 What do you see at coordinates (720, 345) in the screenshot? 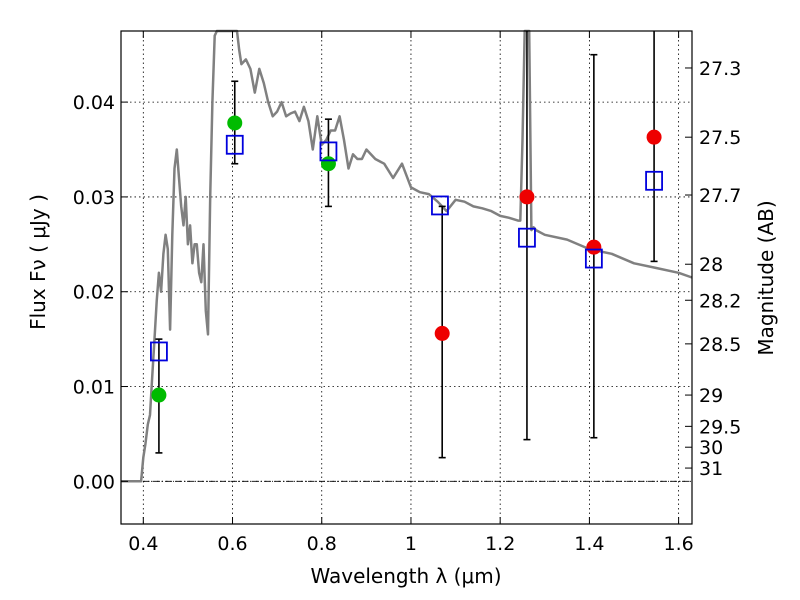
I see `right-tick-label: 28.5` at bounding box center [720, 345].